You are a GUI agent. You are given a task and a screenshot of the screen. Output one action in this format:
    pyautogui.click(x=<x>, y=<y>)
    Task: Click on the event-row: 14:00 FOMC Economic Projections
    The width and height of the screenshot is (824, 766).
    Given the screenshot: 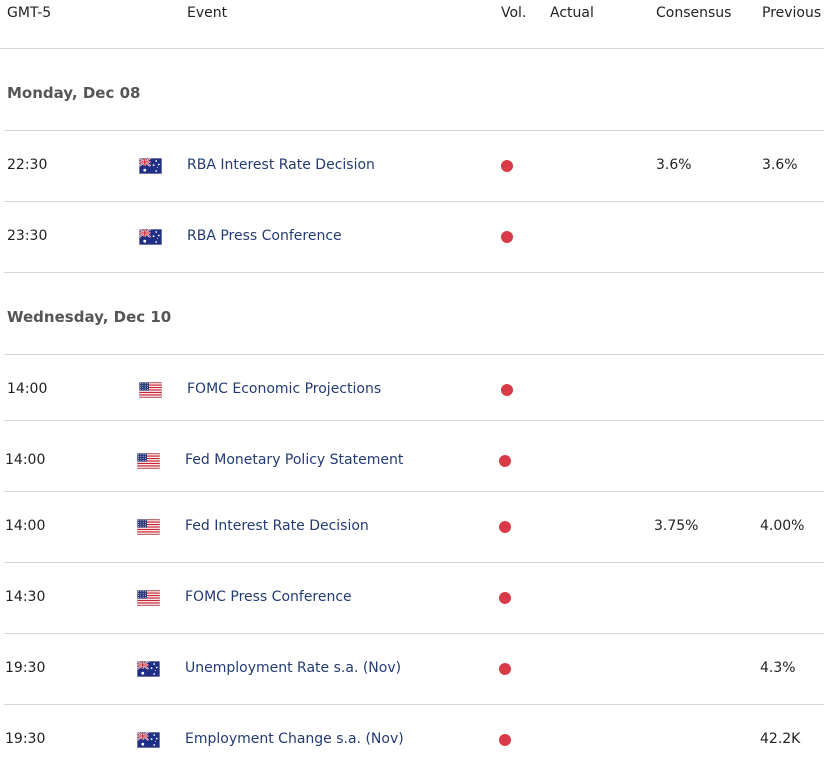 What is the action you would take?
    pyautogui.click(x=412, y=390)
    